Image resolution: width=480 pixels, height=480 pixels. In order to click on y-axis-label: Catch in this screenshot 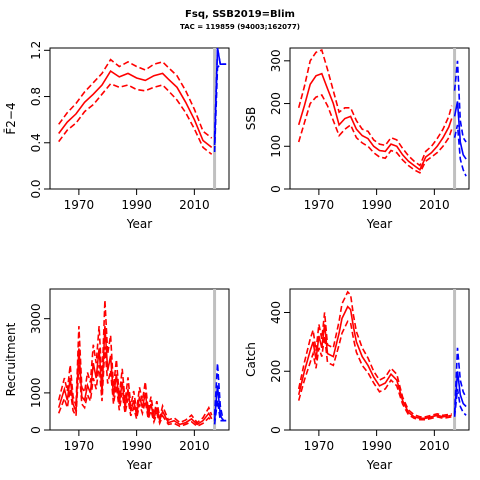, I will do `click(251, 359)`.